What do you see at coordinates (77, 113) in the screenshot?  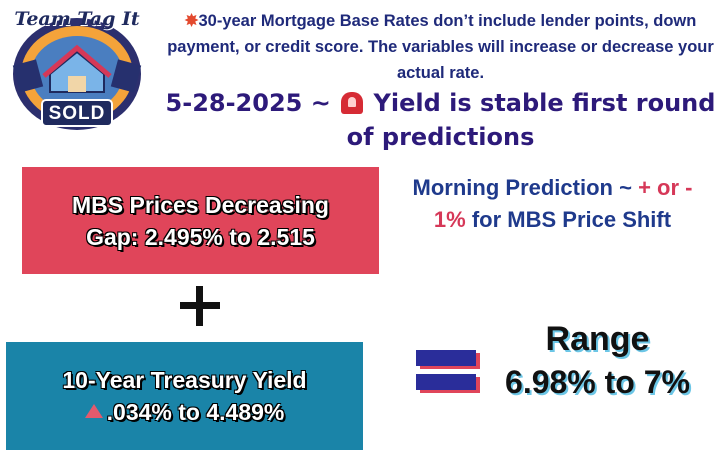 I see `logo-sold-text: SOLD` at bounding box center [77, 113].